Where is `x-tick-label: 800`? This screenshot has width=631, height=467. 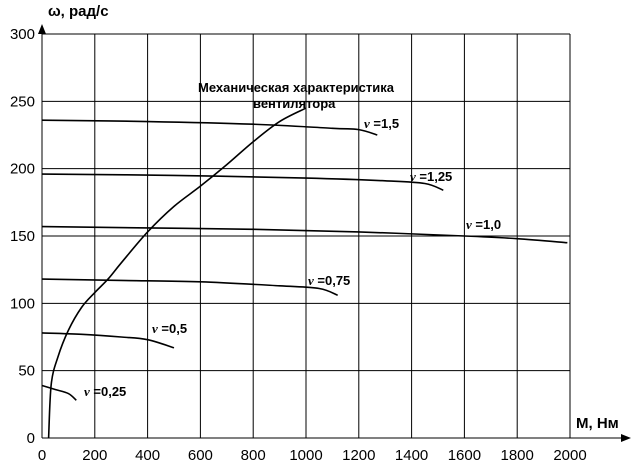
x-tick-label: 800 is located at coordinates (253, 455).